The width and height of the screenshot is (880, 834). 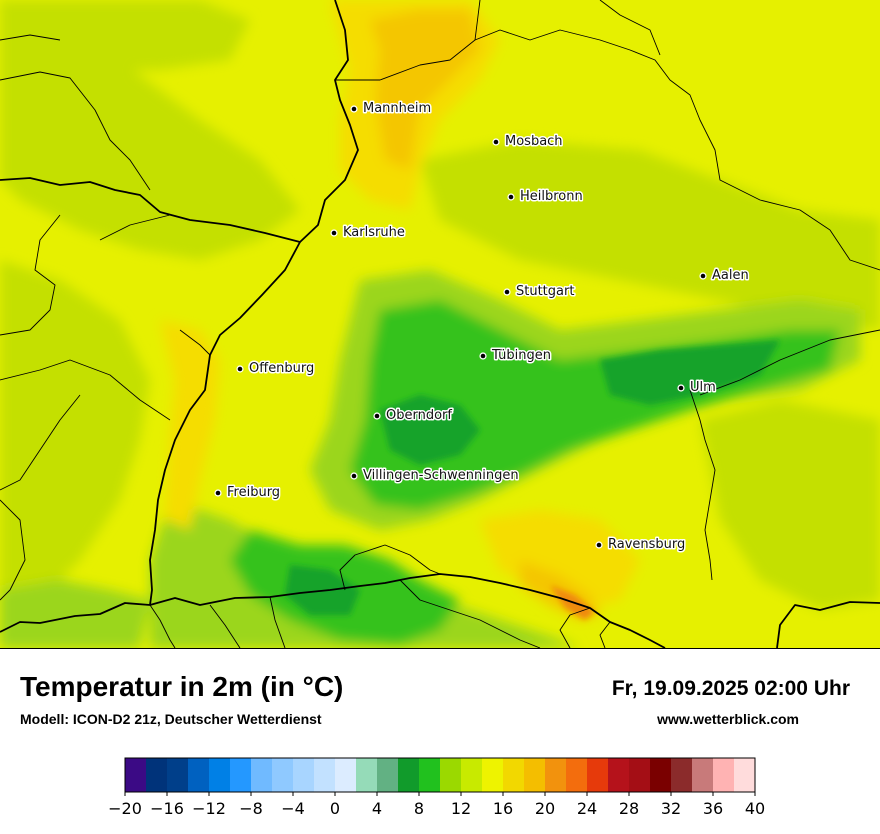 I want to click on legend-tick-label: 24, so click(x=587, y=808).